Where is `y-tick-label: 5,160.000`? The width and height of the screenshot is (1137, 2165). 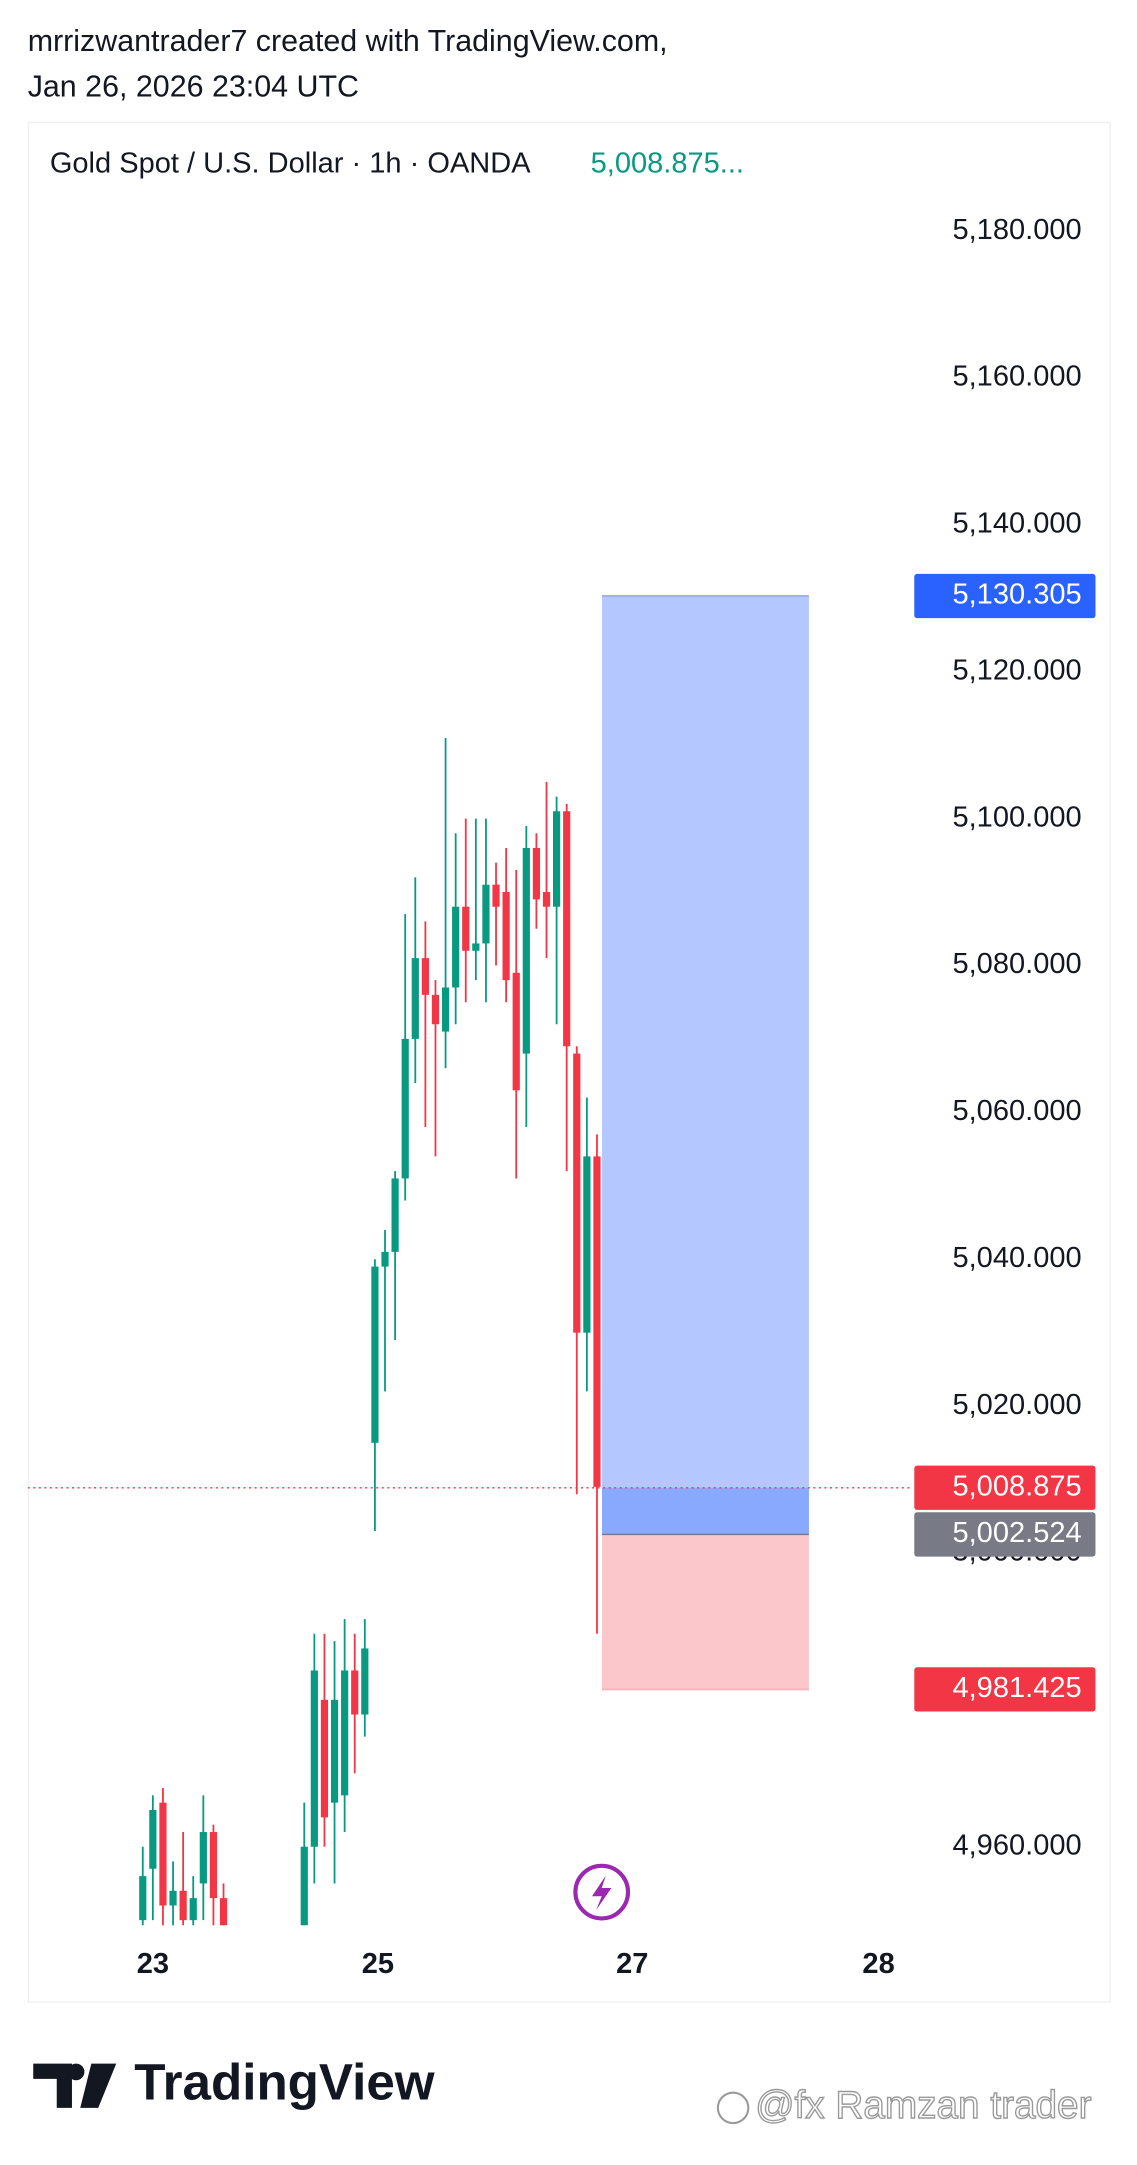 y-tick-label: 5,160.000 is located at coordinates (1016, 377).